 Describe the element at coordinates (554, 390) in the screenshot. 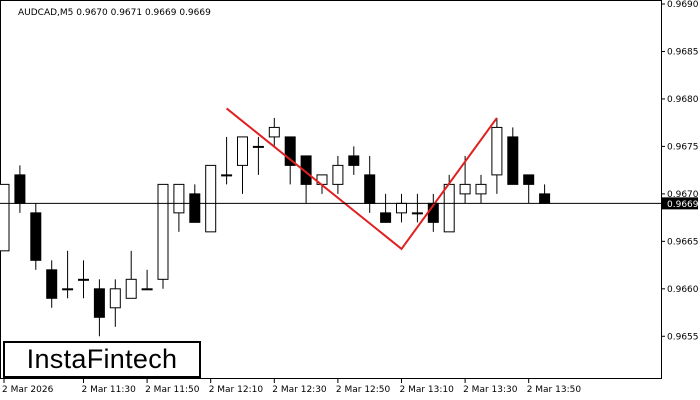

I see `x-tick-label: 2 Mar 13:50` at that location.